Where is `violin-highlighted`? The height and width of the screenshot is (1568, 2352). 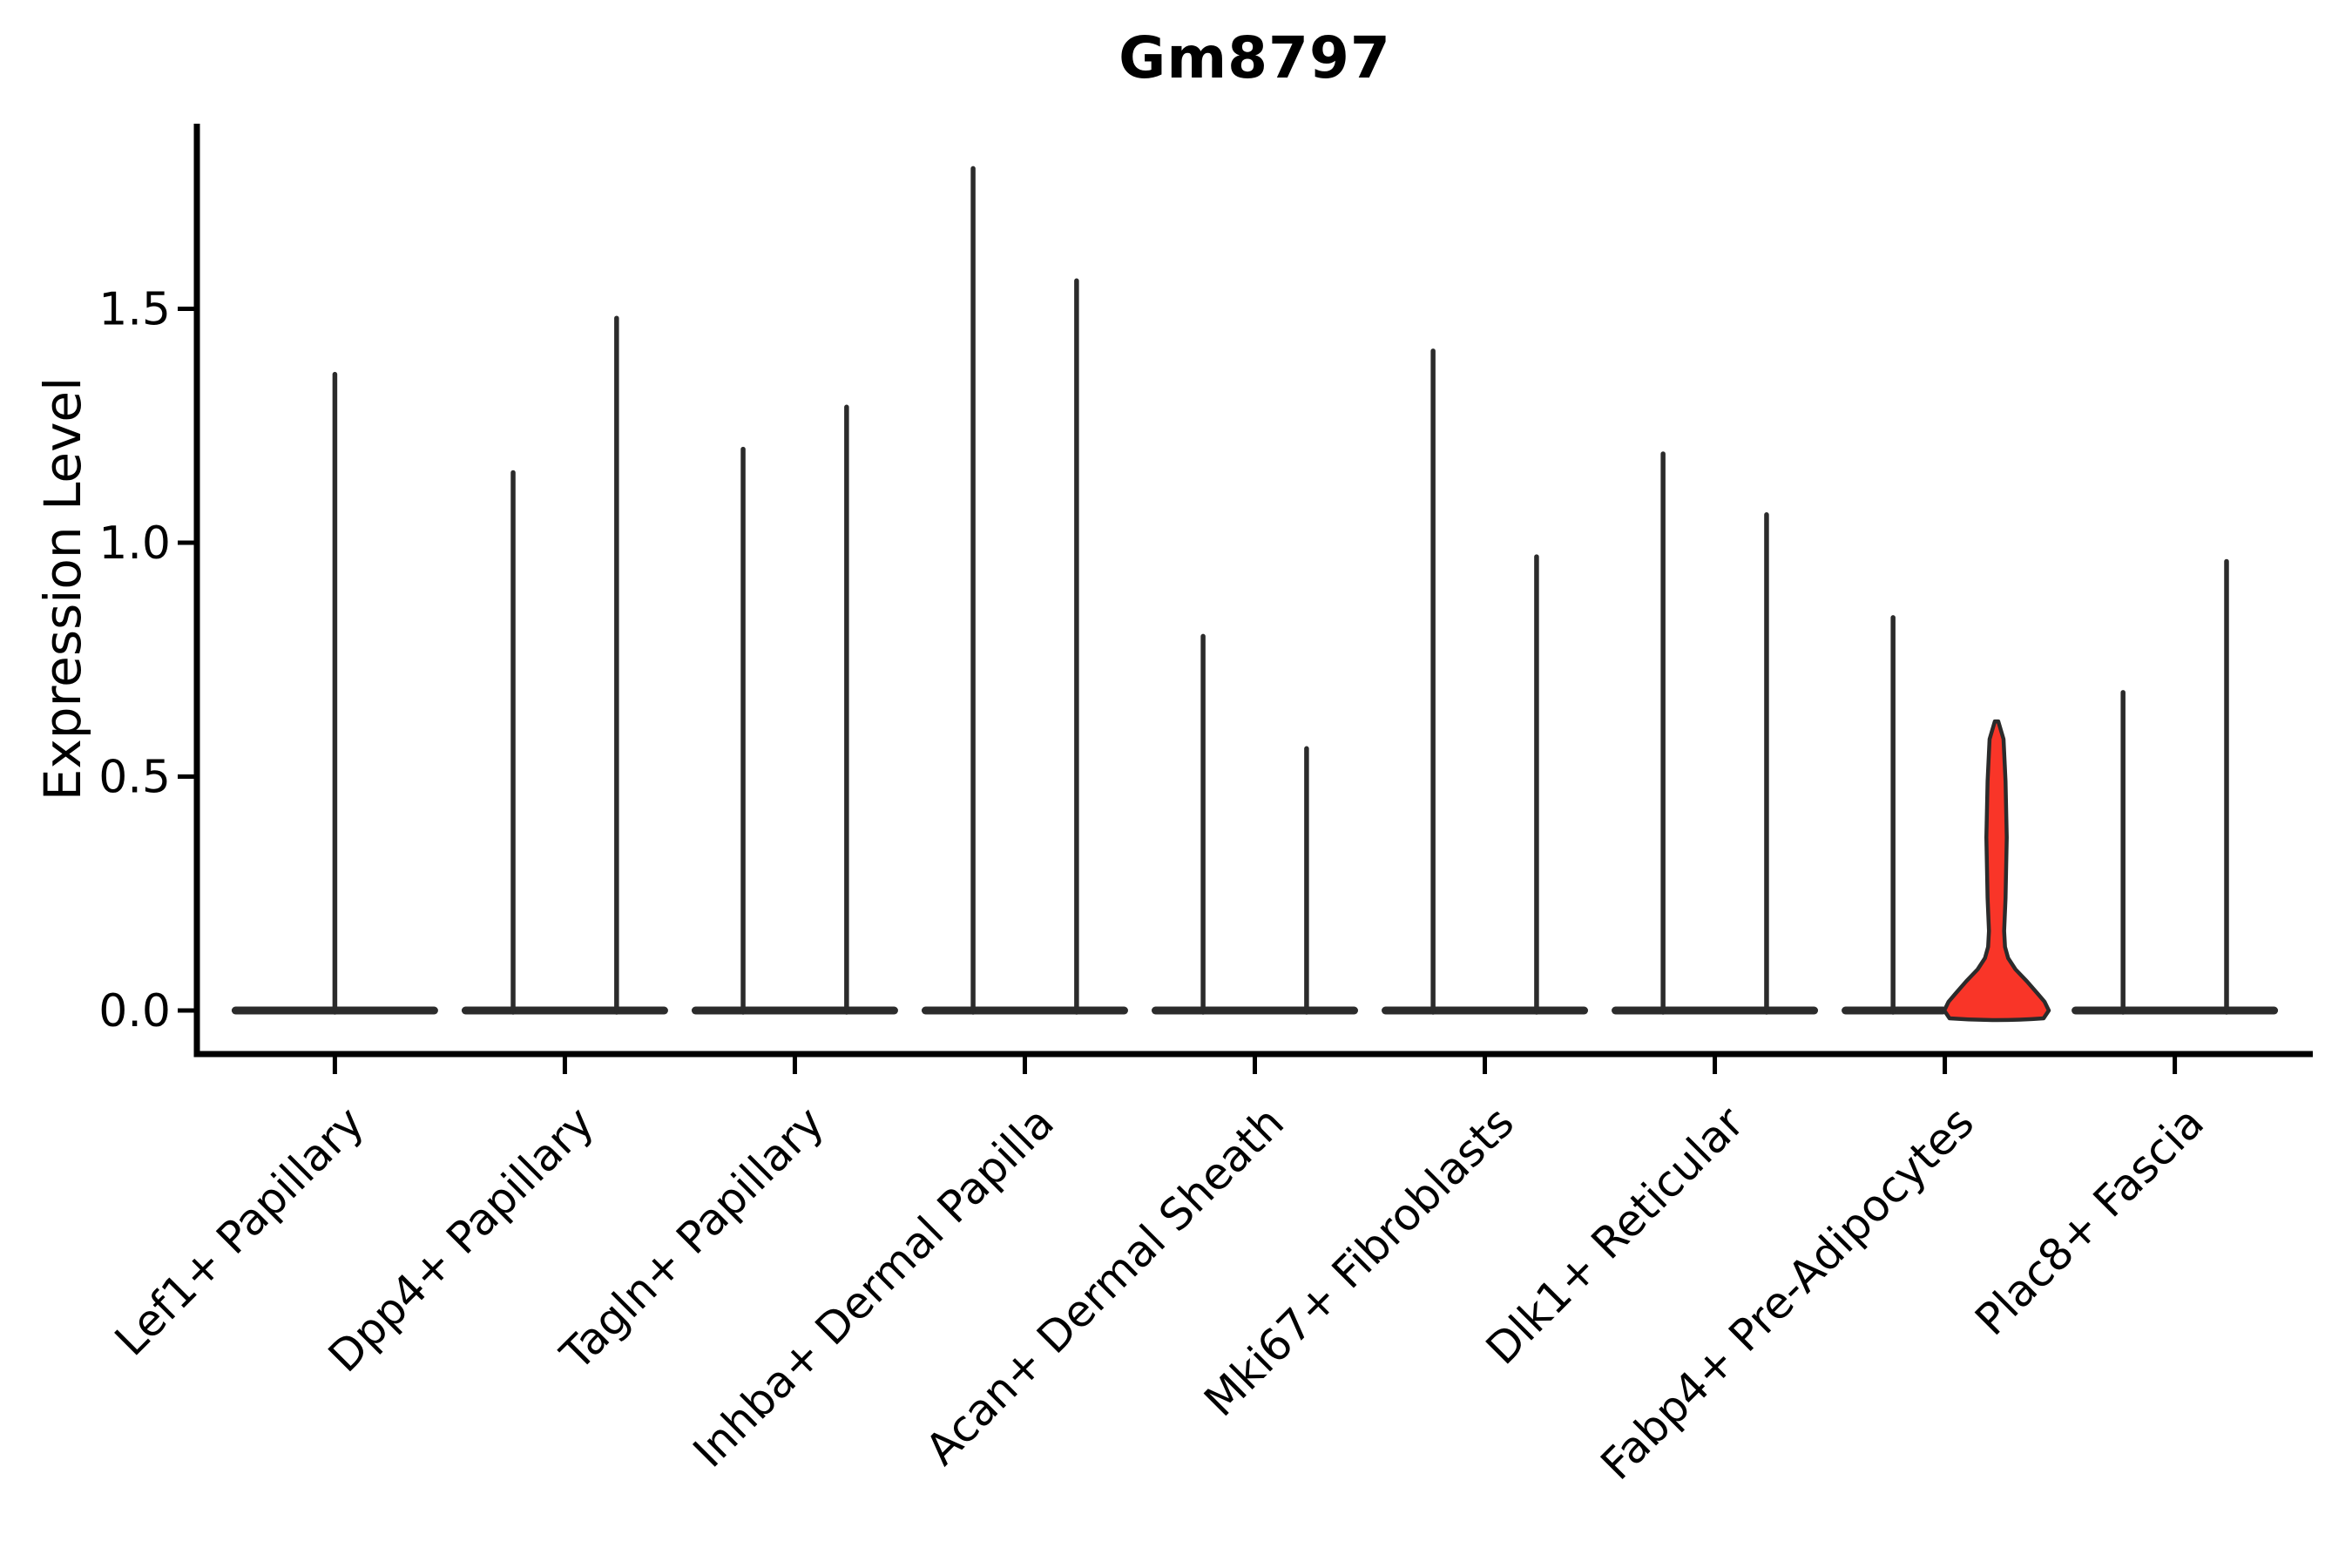
violin-highlighted is located at coordinates (1997, 871).